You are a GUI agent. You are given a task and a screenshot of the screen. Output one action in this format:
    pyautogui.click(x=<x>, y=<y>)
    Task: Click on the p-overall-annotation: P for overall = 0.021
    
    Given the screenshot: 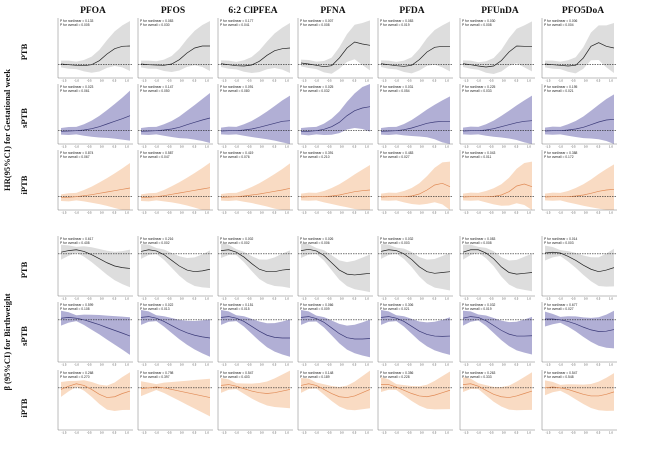 What is the action you would take?
    pyautogui.click(x=395, y=309)
    